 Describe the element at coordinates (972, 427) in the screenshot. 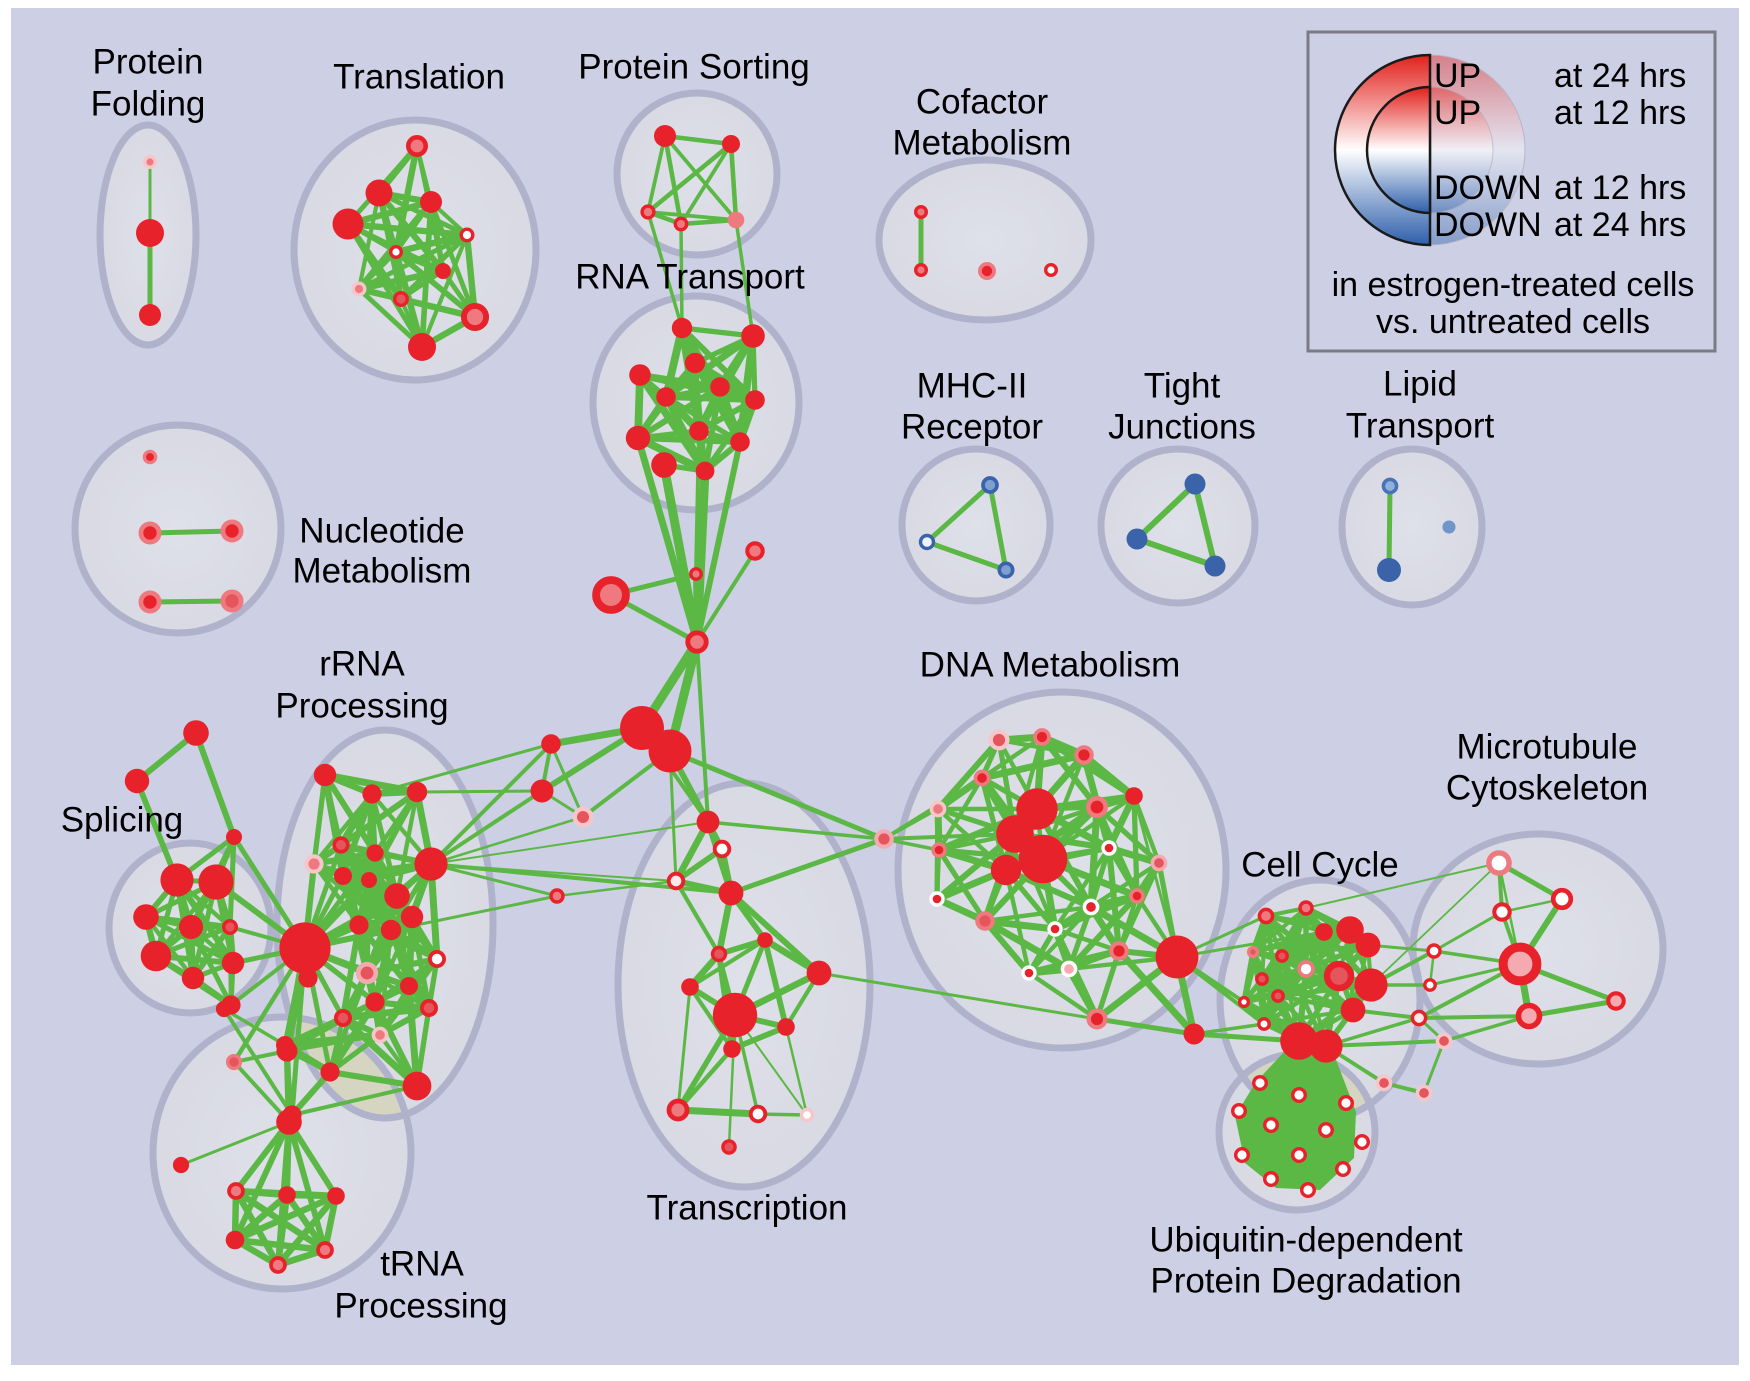

I see `svg-text: Receptor` at that location.